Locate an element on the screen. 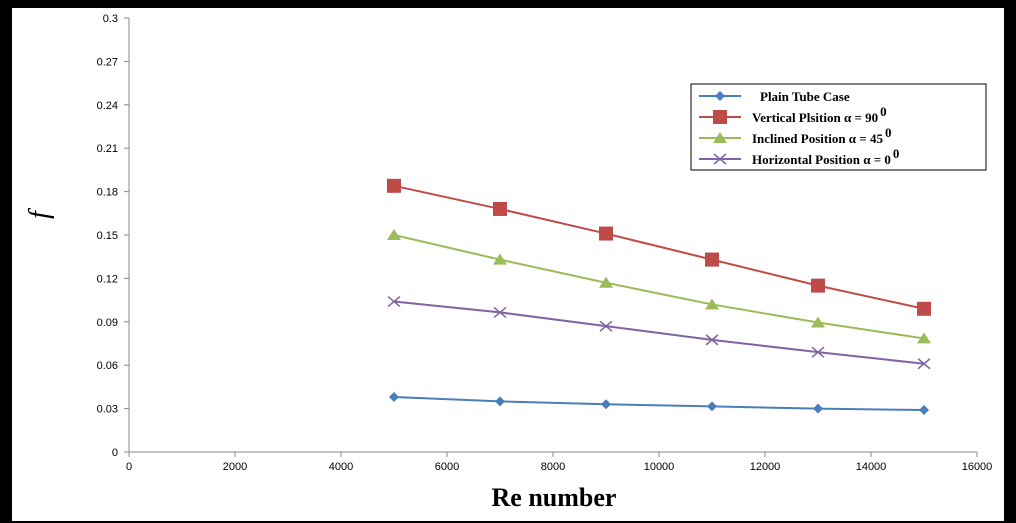 Image resolution: width=1016 pixels, height=523 pixels. y-tick-label: 0.15 is located at coordinates (107, 236).